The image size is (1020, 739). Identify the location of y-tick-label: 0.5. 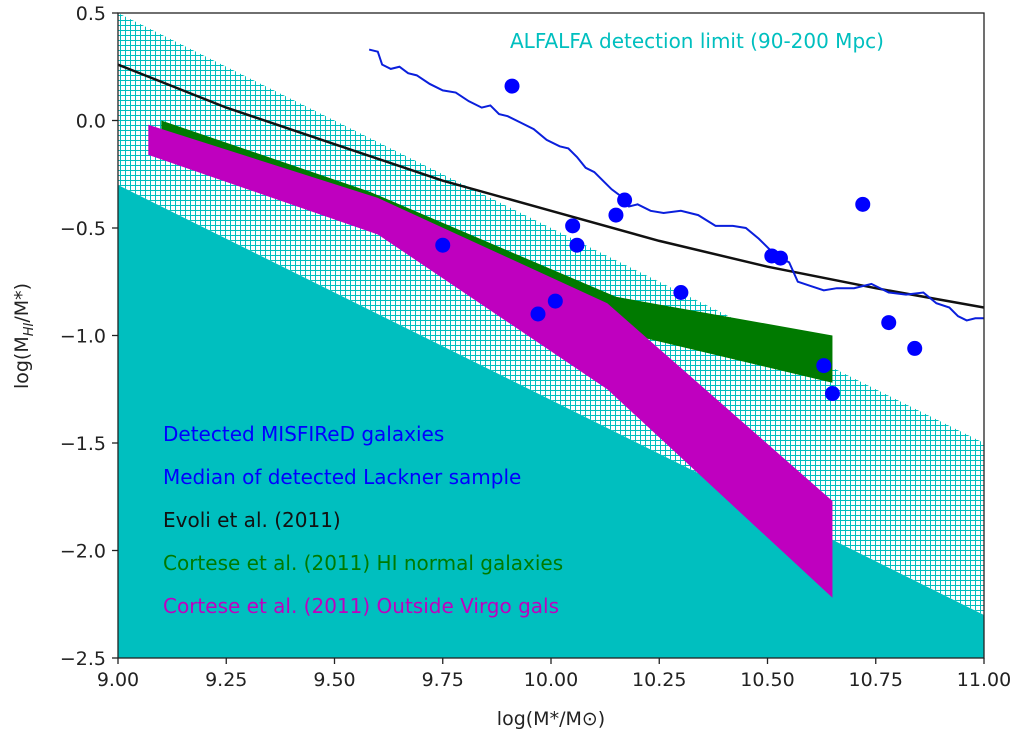
(91, 14).